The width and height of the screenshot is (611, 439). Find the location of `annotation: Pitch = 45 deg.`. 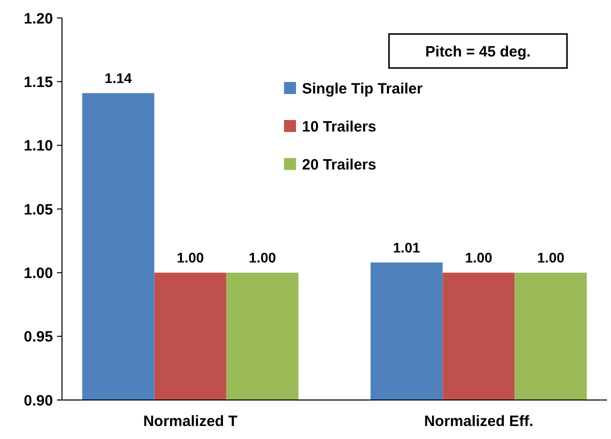

annotation: Pitch = 45 deg. is located at coordinates (478, 51).